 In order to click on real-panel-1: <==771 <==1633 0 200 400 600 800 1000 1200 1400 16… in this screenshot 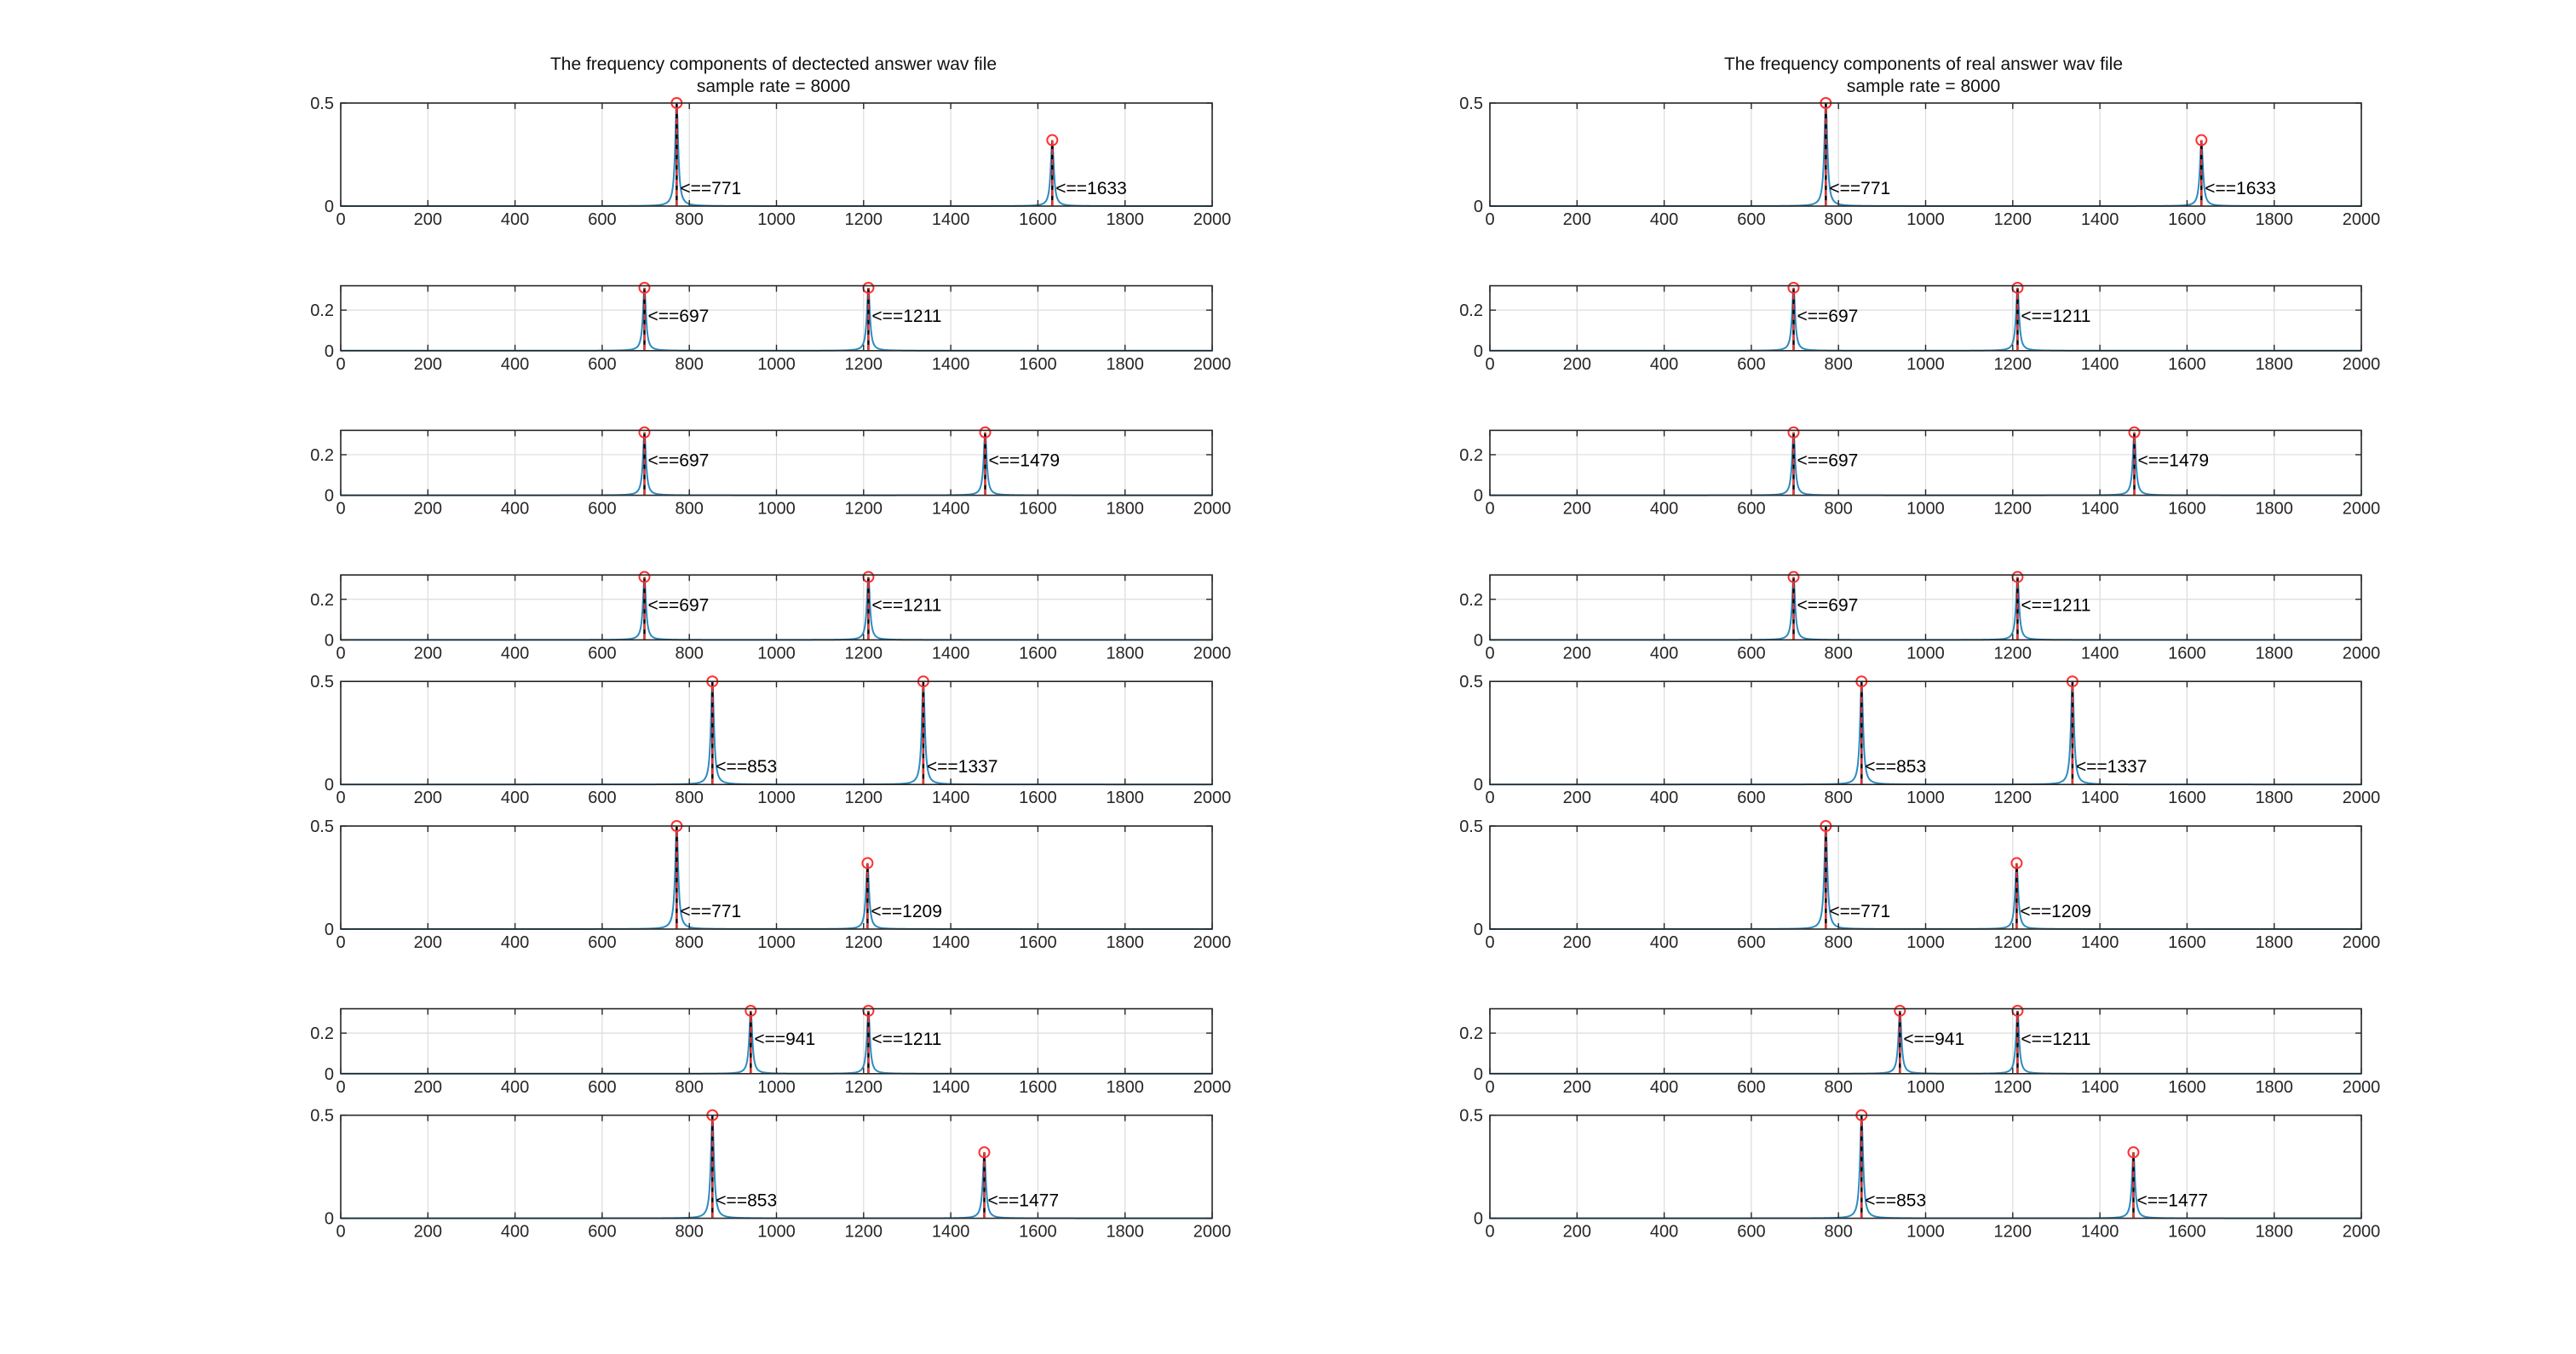, I will do `click(1920, 162)`.